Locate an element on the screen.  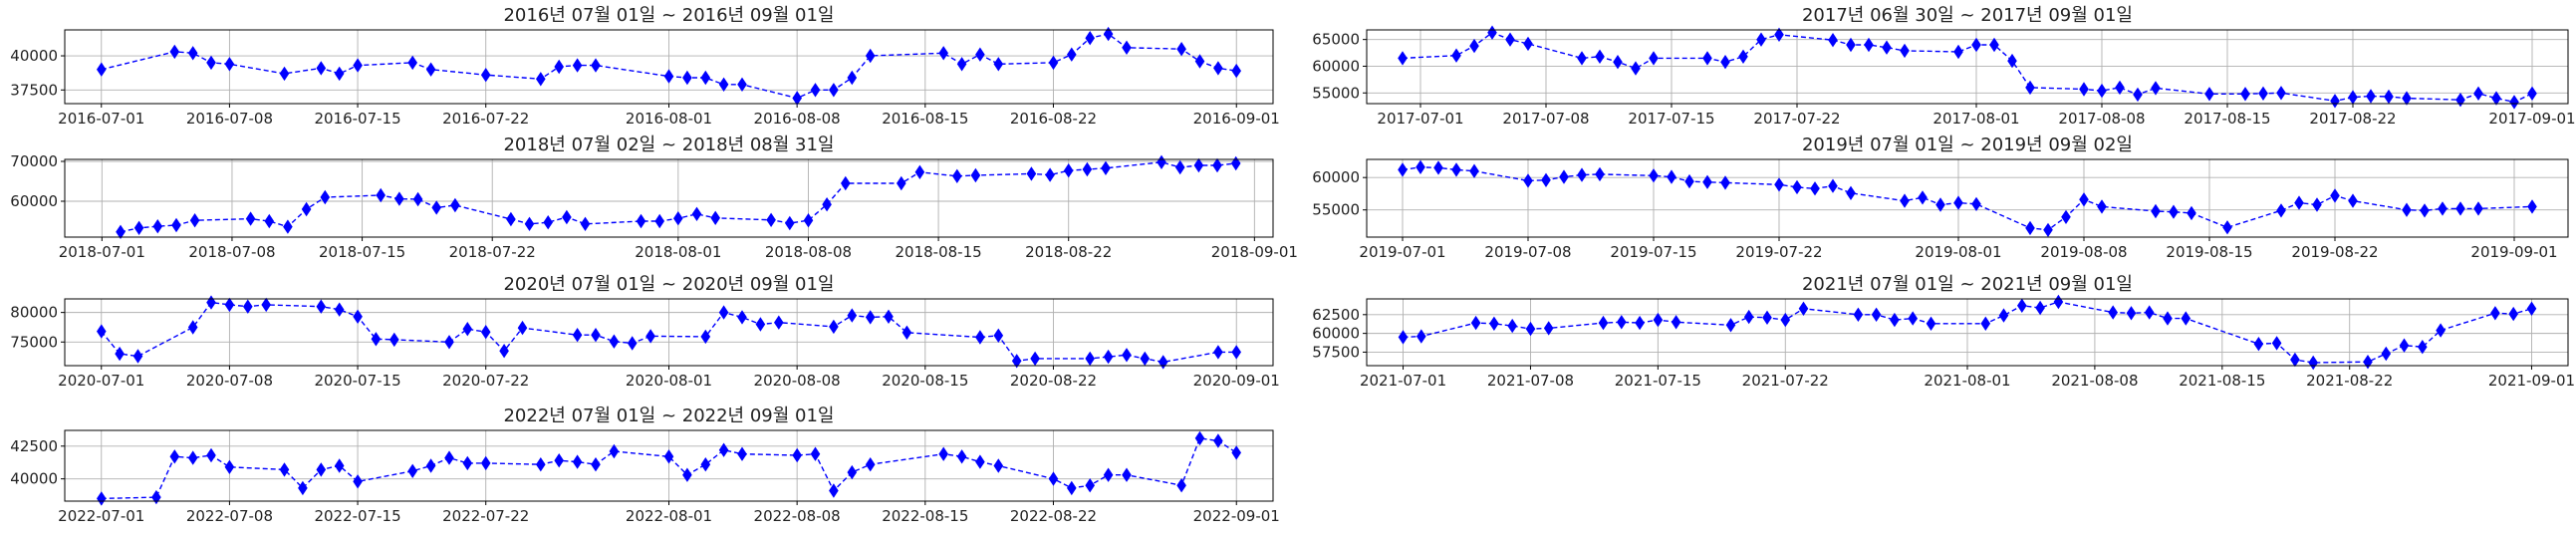
x-tick-label: 2022-08-22 is located at coordinates (1053, 516).